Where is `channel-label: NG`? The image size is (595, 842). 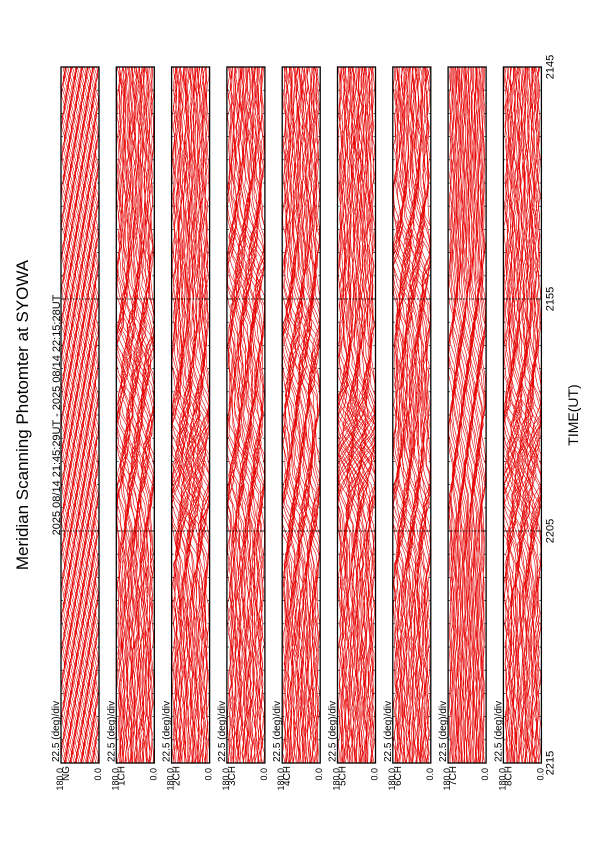
channel-label: NG is located at coordinates (66, 773).